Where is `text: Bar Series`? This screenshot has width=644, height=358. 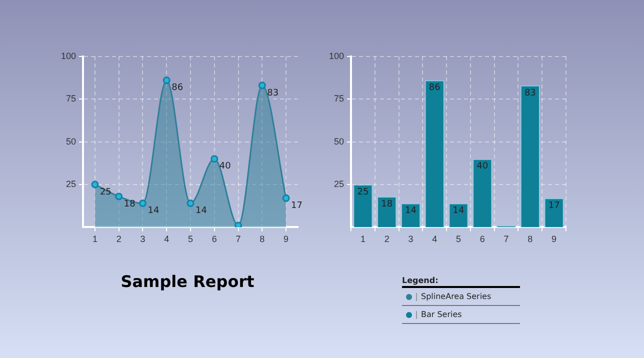
text: Bar Series is located at coordinates (441, 314).